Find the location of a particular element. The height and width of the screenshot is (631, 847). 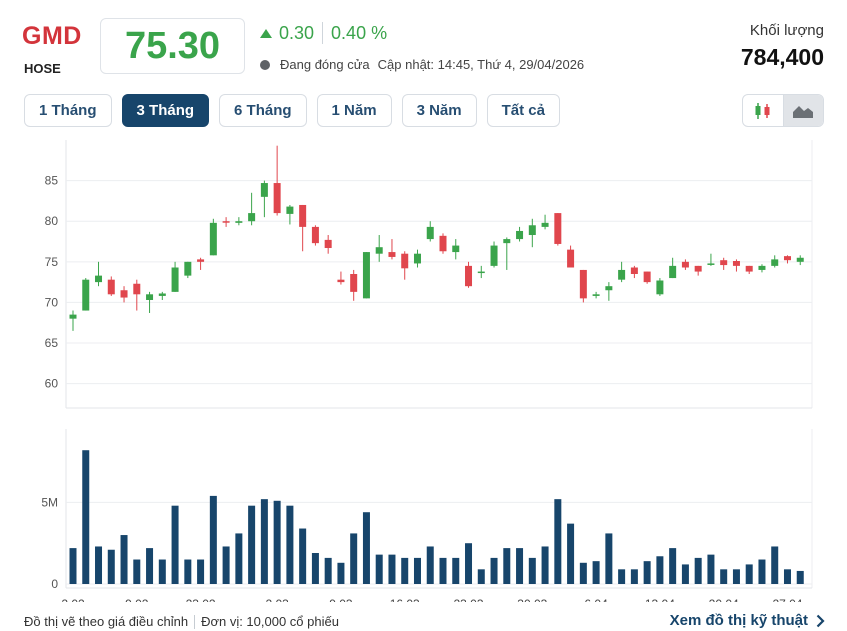

area-chart-button is located at coordinates (802, 110).